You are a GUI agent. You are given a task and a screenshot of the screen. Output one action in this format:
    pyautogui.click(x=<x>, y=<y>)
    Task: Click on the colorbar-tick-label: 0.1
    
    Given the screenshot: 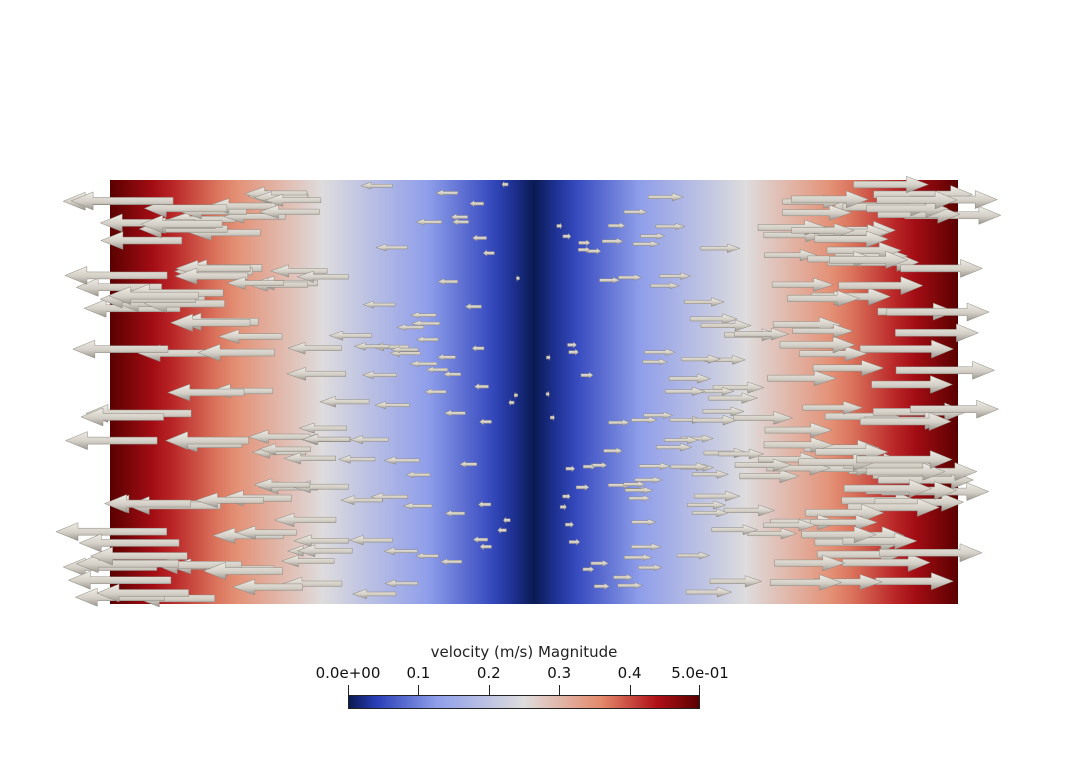 What is the action you would take?
    pyautogui.click(x=418, y=673)
    